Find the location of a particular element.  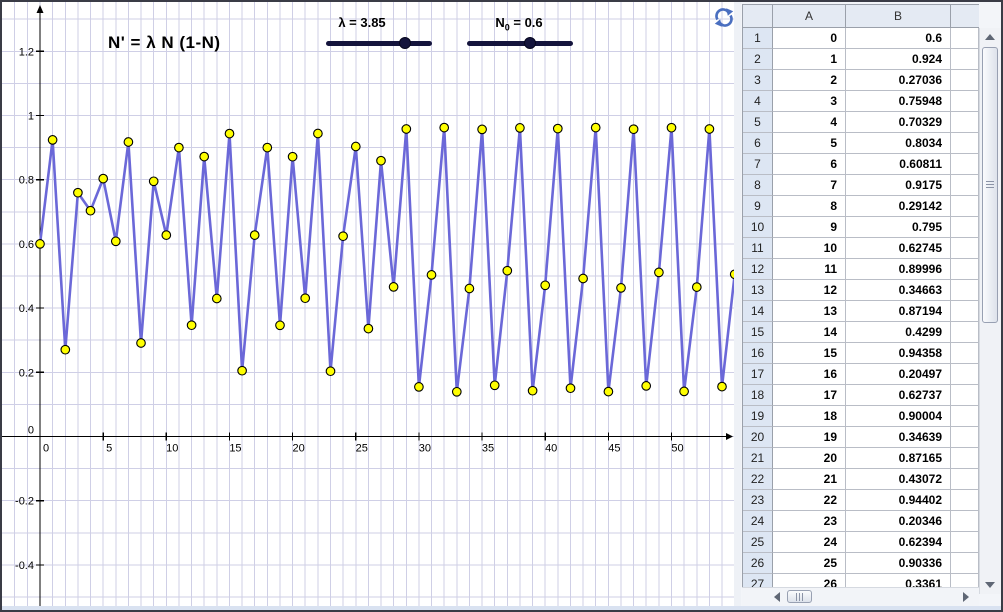

cell-b: 0.87194 is located at coordinates (898, 311).